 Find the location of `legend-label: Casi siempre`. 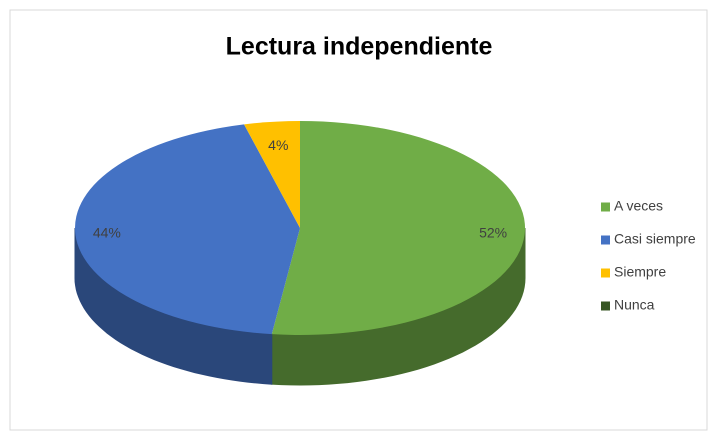

legend-label: Casi siempre is located at coordinates (655, 239).